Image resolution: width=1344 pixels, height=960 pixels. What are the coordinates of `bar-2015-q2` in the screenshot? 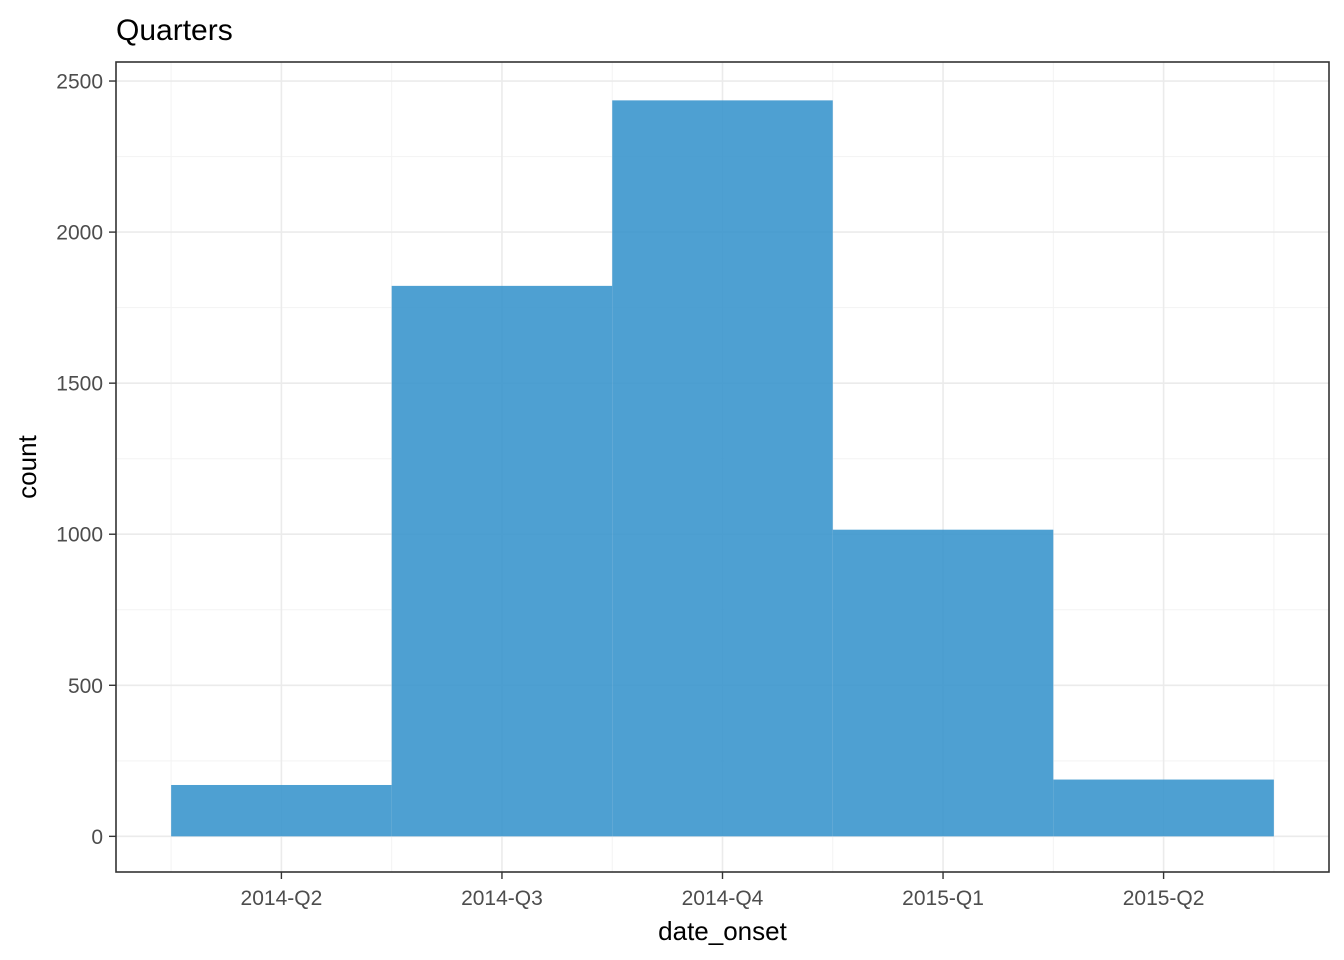 It's located at (1163, 808).